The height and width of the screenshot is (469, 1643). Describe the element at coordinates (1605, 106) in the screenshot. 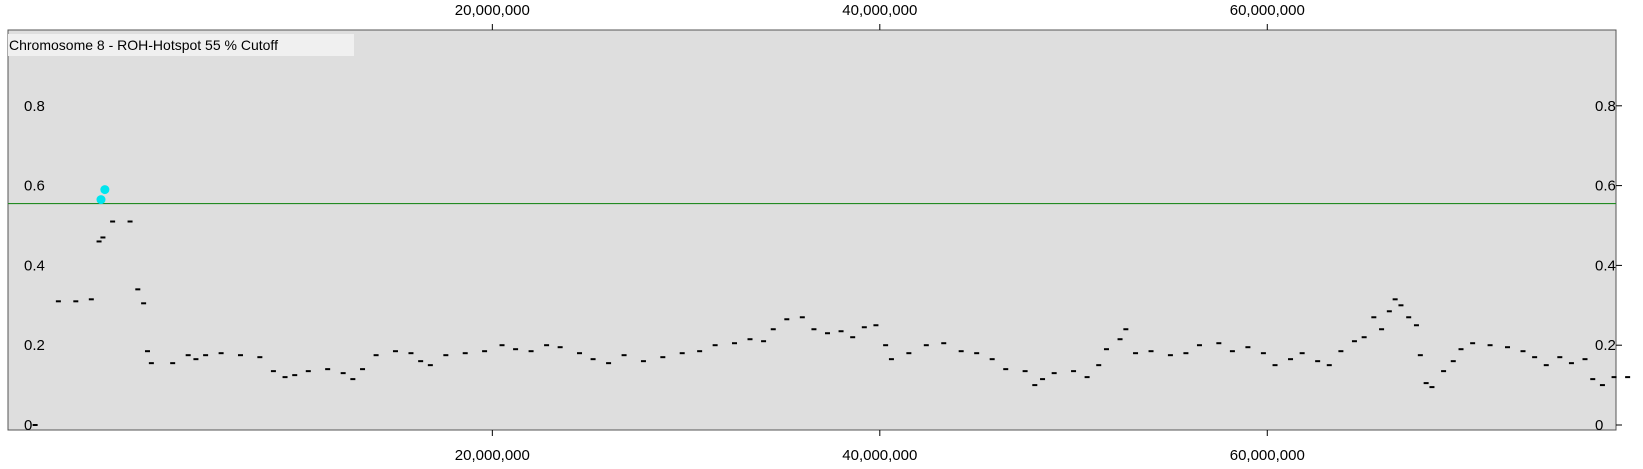

I see `y-tick-label-right: 0.8` at that location.